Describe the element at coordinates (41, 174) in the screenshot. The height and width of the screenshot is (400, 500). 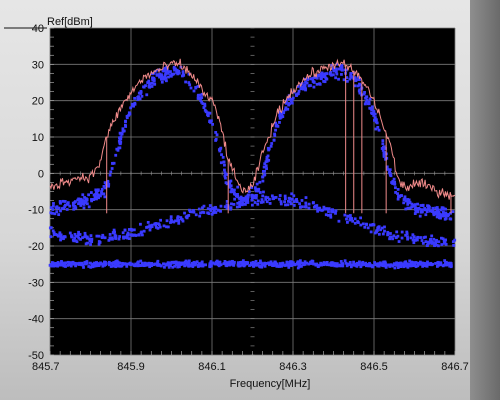
I see `y-tick-label: 0` at that location.